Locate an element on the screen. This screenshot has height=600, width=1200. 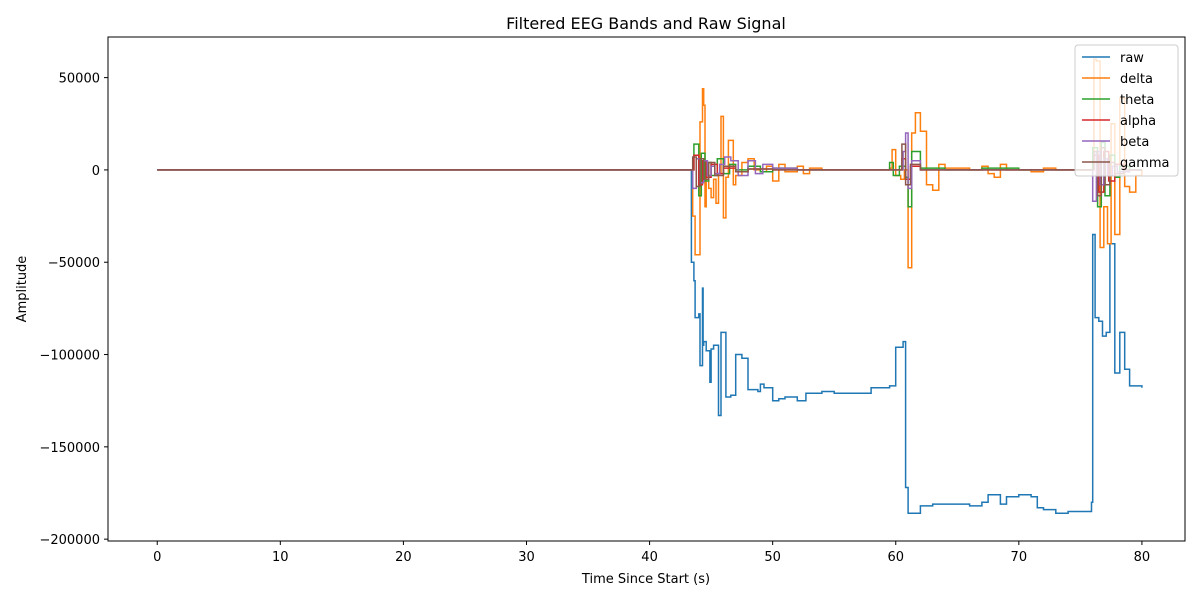
x-tick-label: 40 is located at coordinates (649, 557).